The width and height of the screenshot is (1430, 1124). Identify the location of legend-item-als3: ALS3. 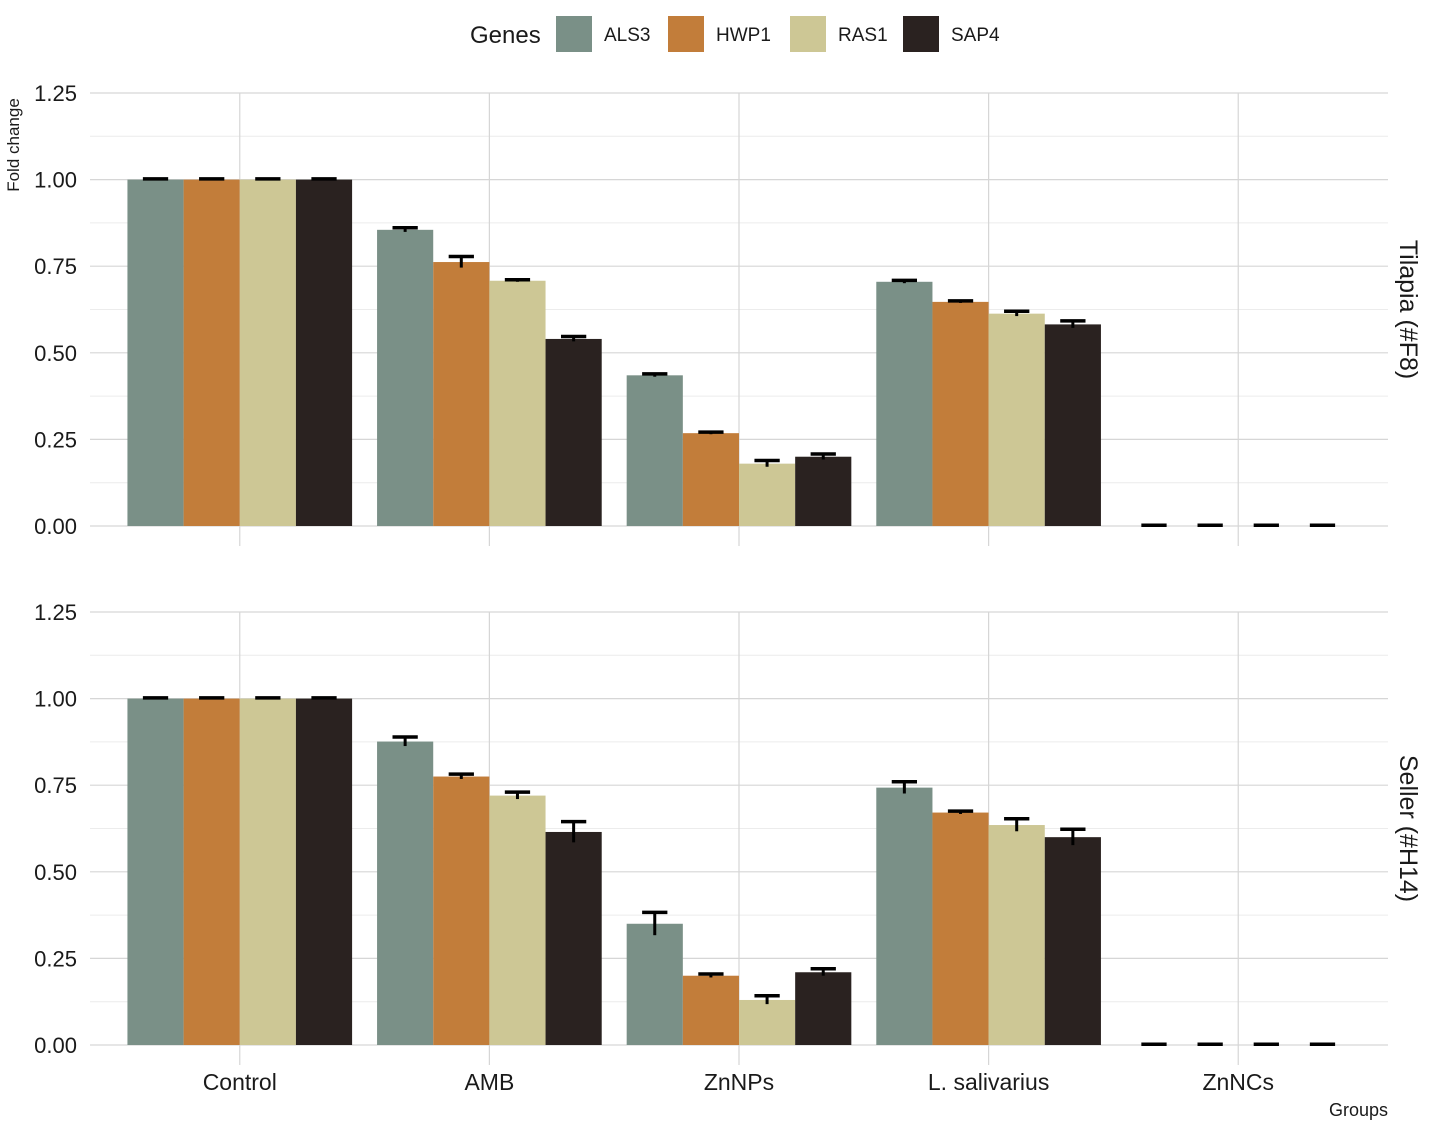
(603, 34).